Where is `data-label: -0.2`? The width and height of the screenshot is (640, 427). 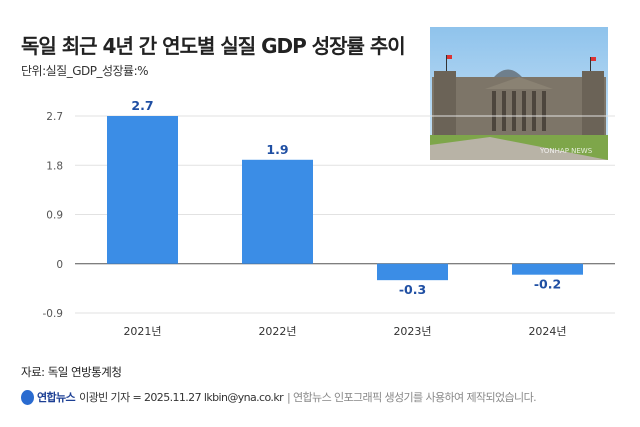 data-label: -0.2 is located at coordinates (547, 284).